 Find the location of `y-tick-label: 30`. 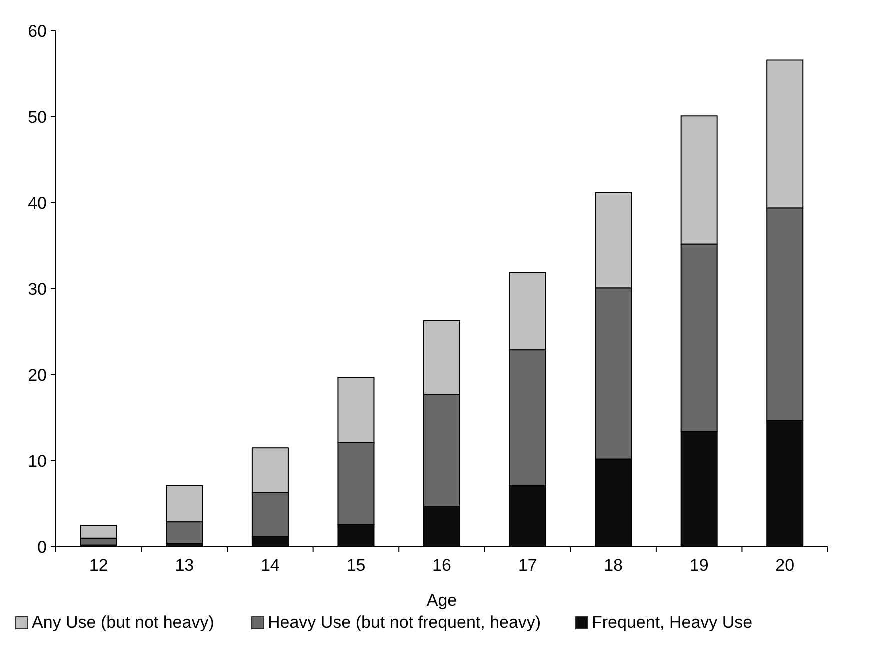

y-tick-label: 30 is located at coordinates (37, 289).